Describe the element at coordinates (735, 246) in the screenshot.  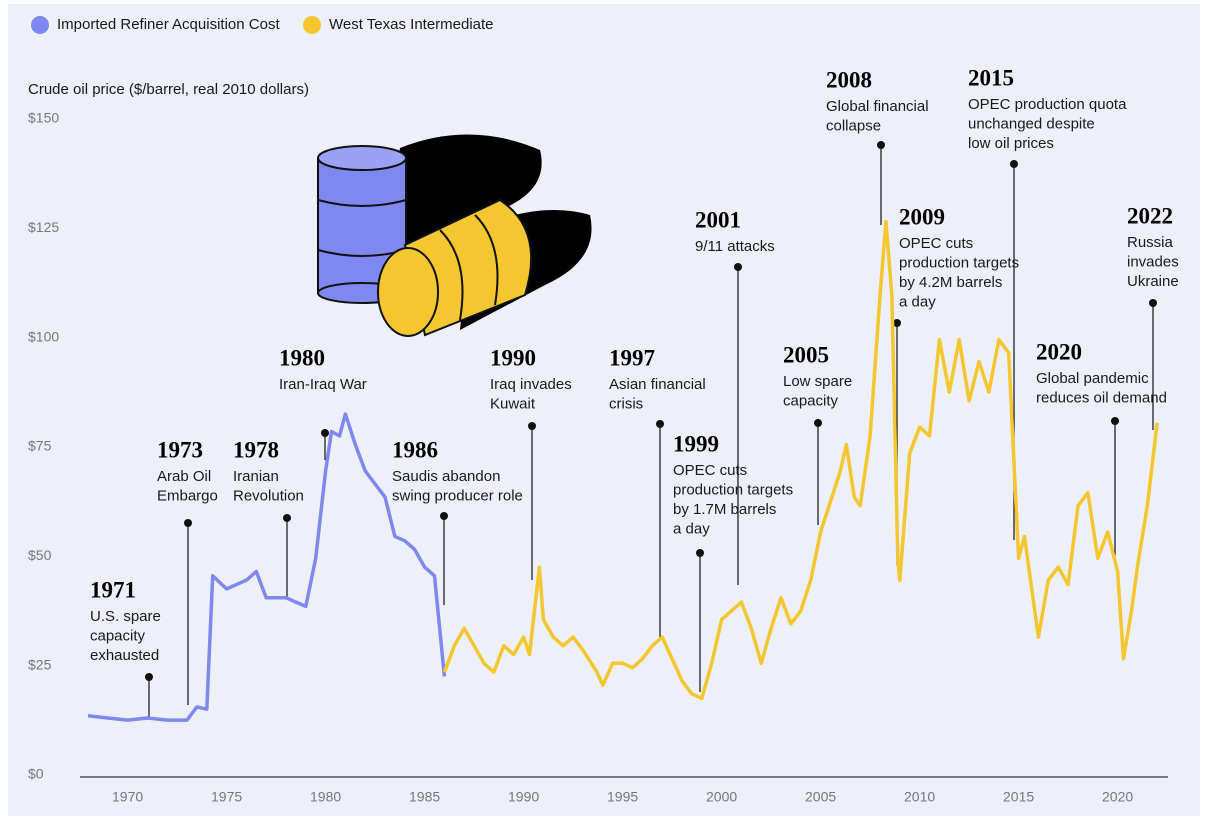
I see `annotation-text: 9/11 attacks` at that location.